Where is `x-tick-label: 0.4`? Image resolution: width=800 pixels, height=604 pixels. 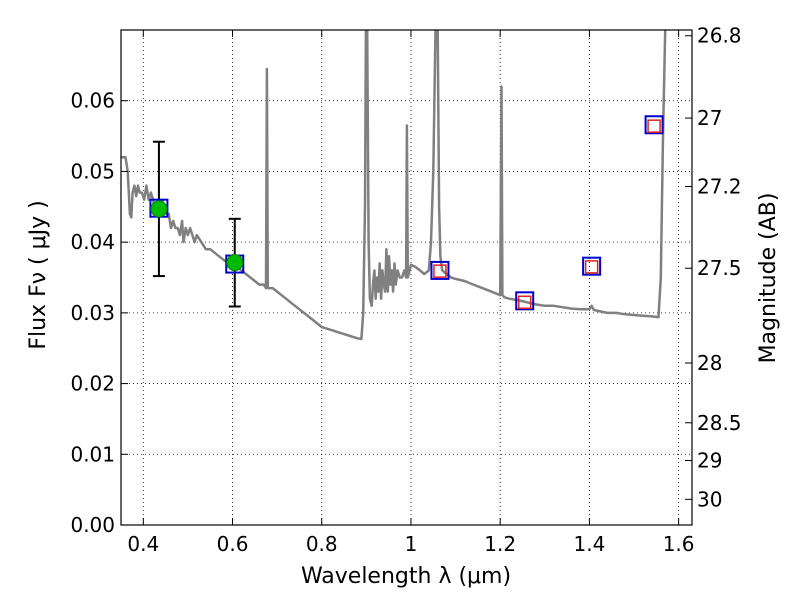 x-tick-label: 0.4 is located at coordinates (143, 544).